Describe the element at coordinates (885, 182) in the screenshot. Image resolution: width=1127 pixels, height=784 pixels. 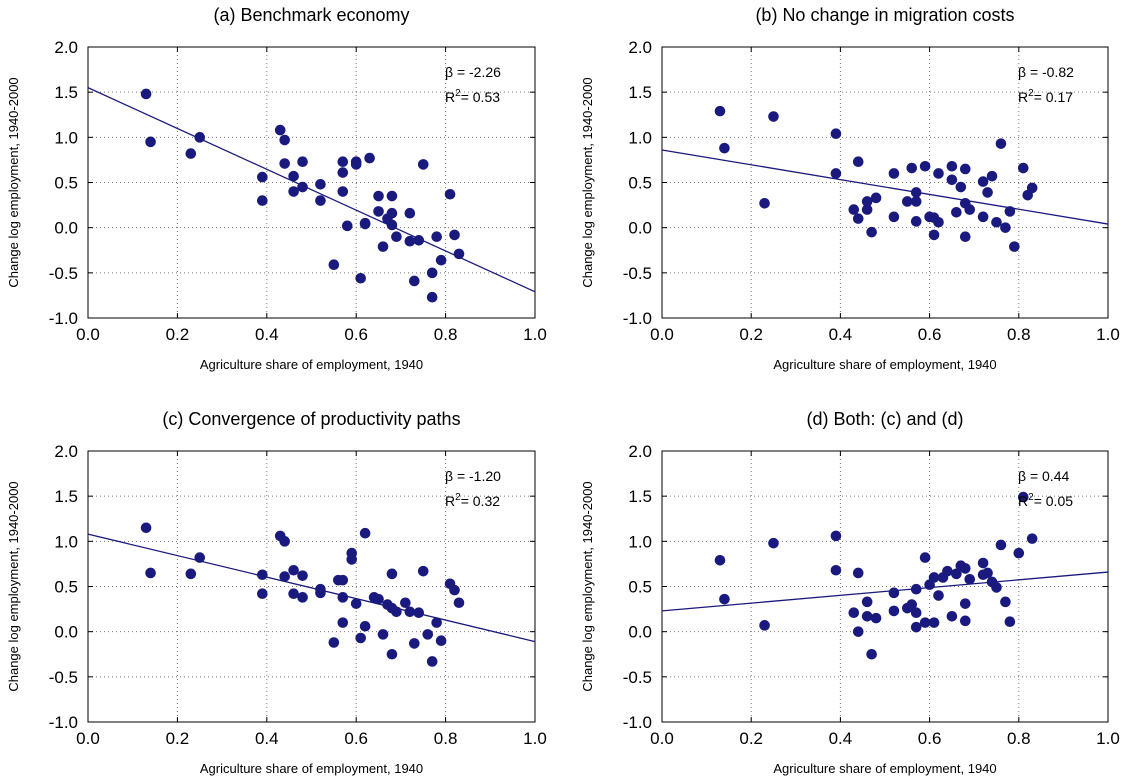
I see `gridlines` at that location.